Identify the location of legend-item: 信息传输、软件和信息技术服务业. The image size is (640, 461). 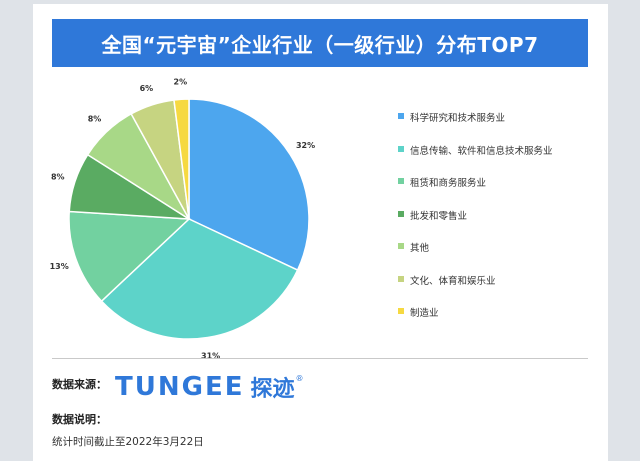
(498, 159).